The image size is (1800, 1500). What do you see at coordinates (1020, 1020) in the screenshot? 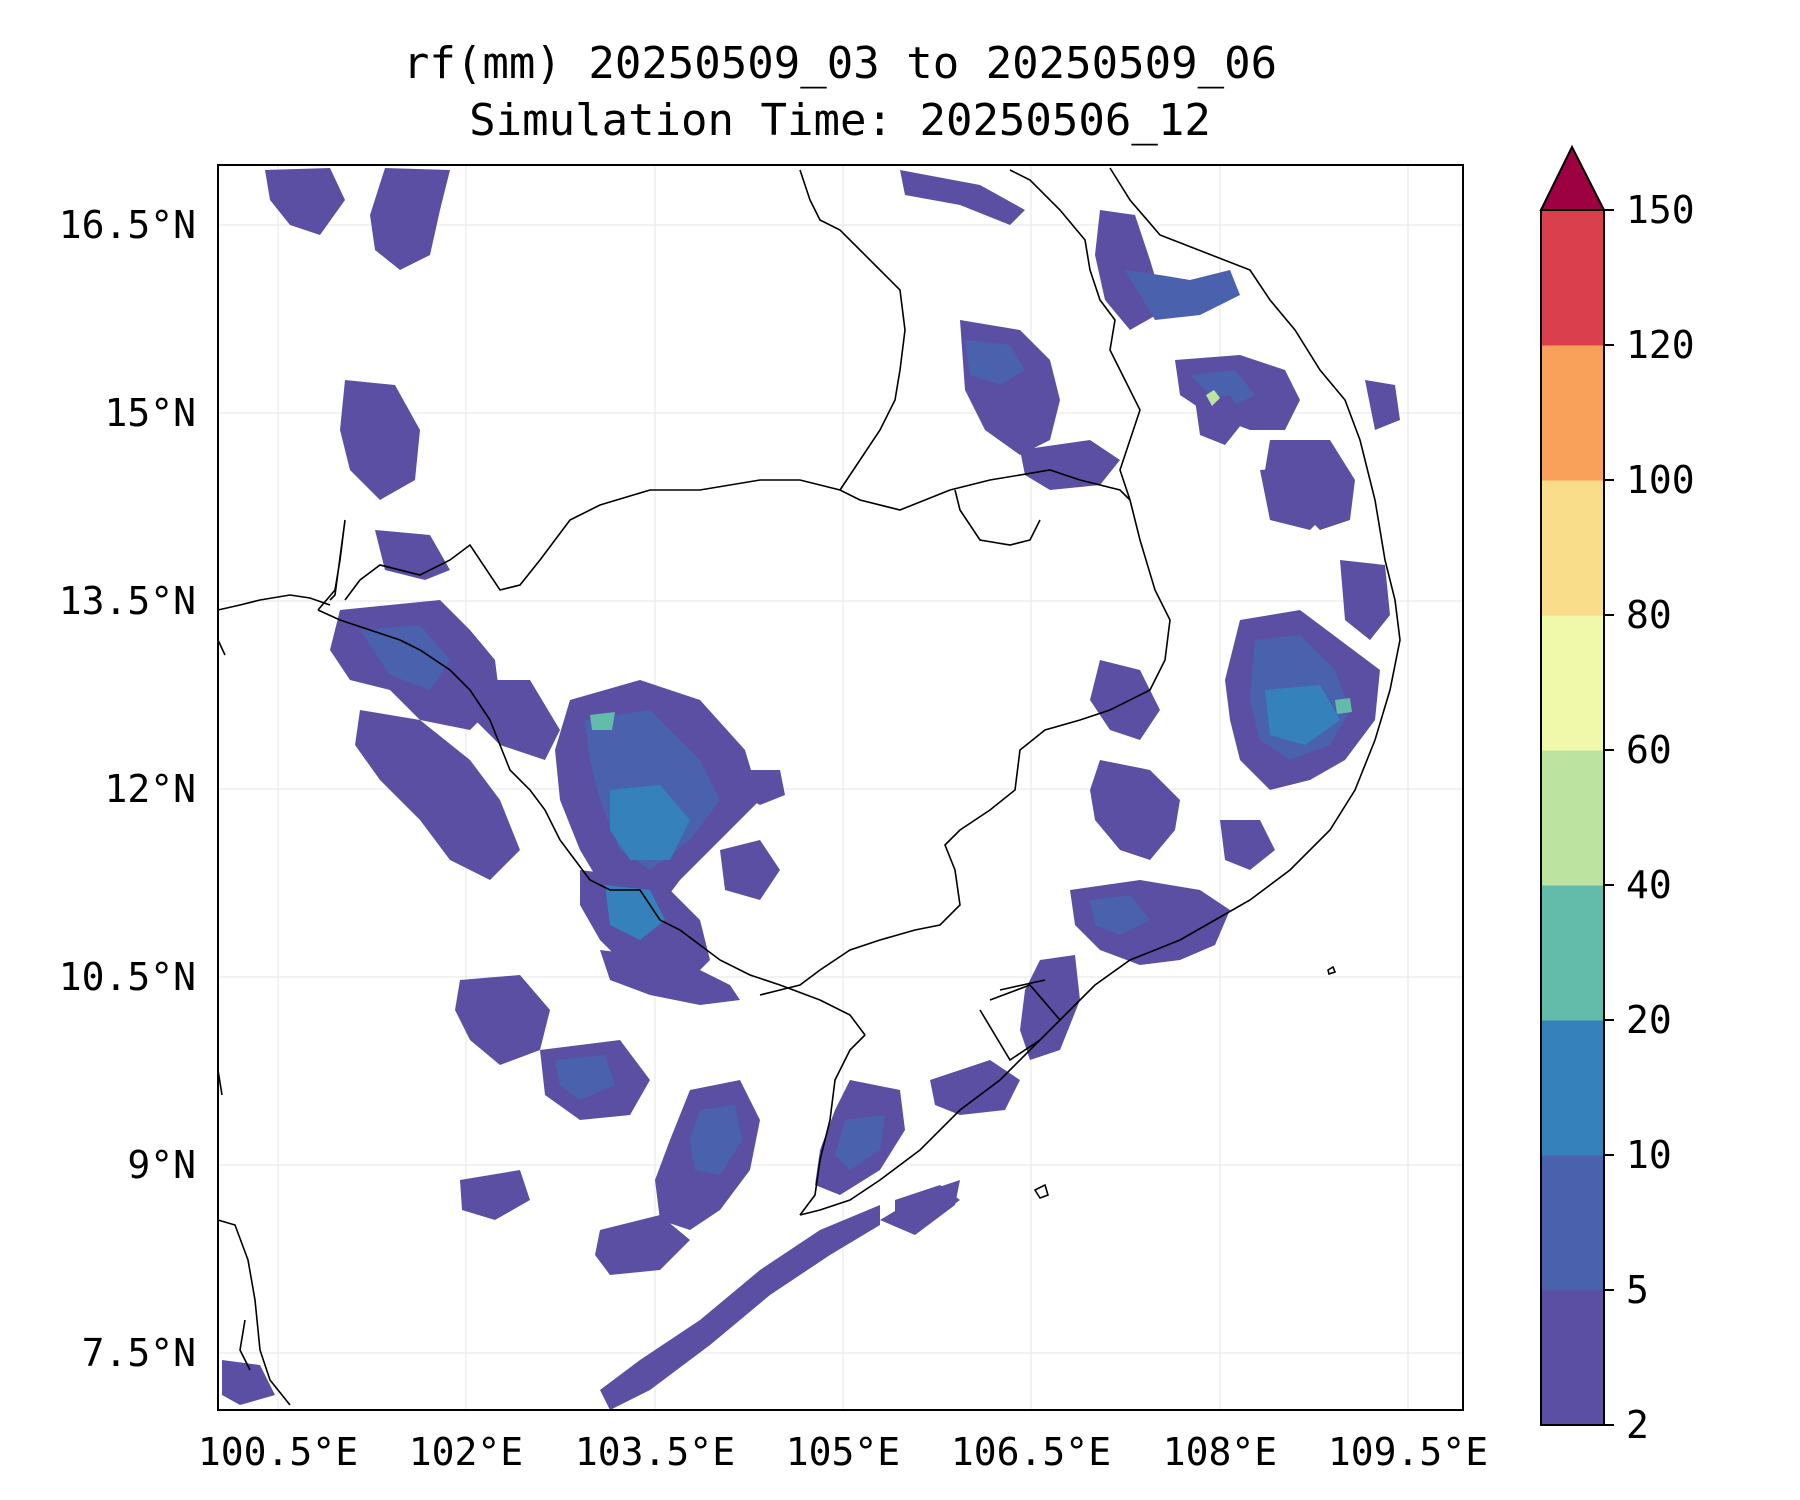
I see `mekong-distributaries` at bounding box center [1020, 1020].